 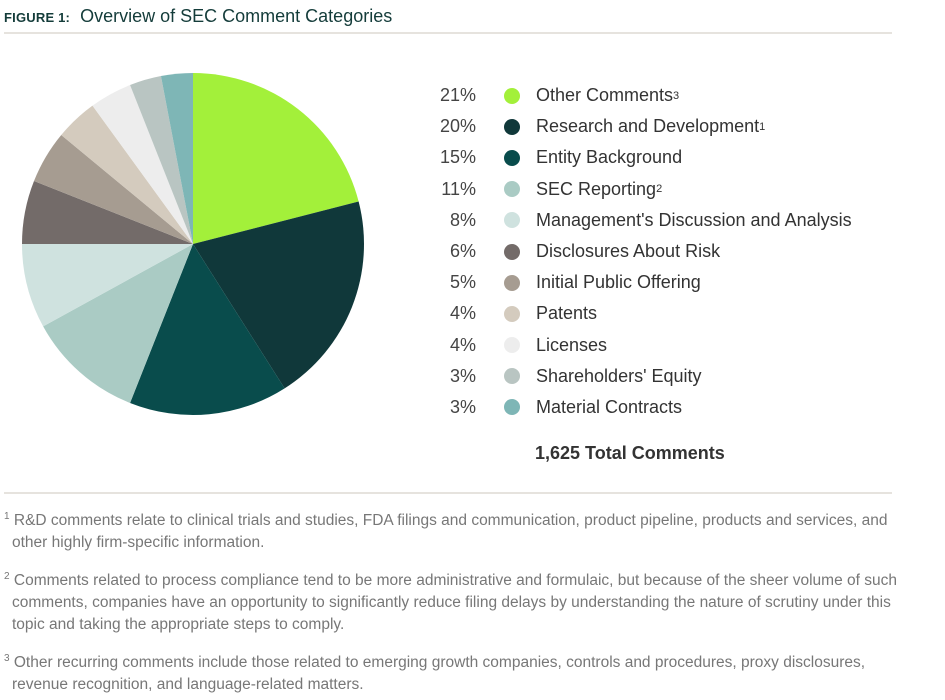 I want to click on legend-label: Management's Discussion and Analysis, so click(x=694, y=219).